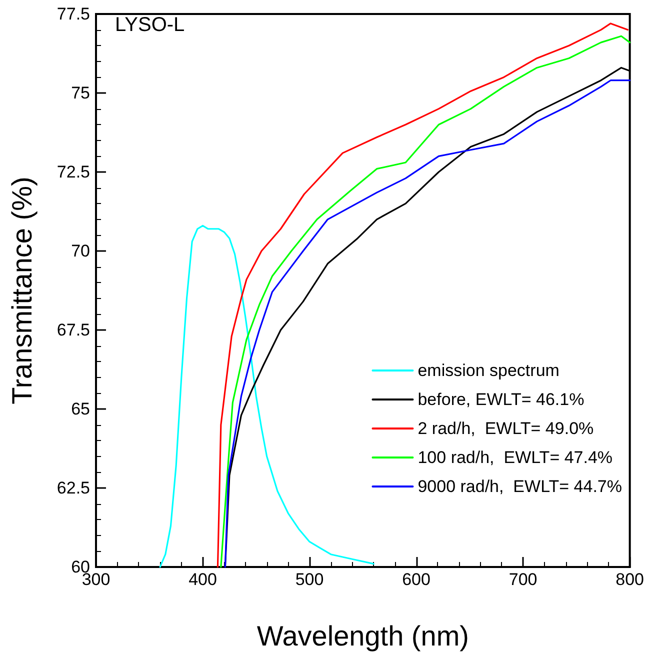 This screenshot has height=655, width=647. I want to click on x-tick-label: 400, so click(202, 579).